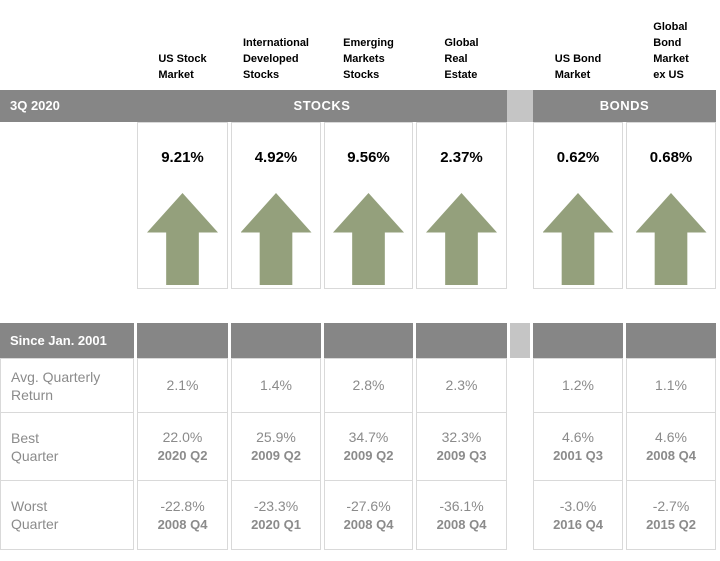 The height and width of the screenshot is (561, 720). I want to click on return-cell-us-stock-market: 9.21%, so click(182, 205).